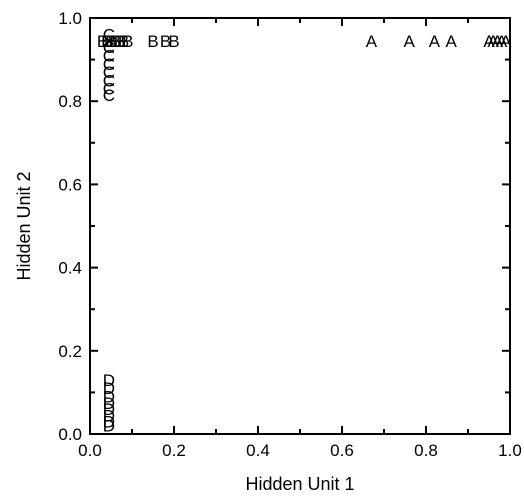 The height and width of the screenshot is (498, 524). I want to click on x-tick-label: 1.0, so click(510, 450).